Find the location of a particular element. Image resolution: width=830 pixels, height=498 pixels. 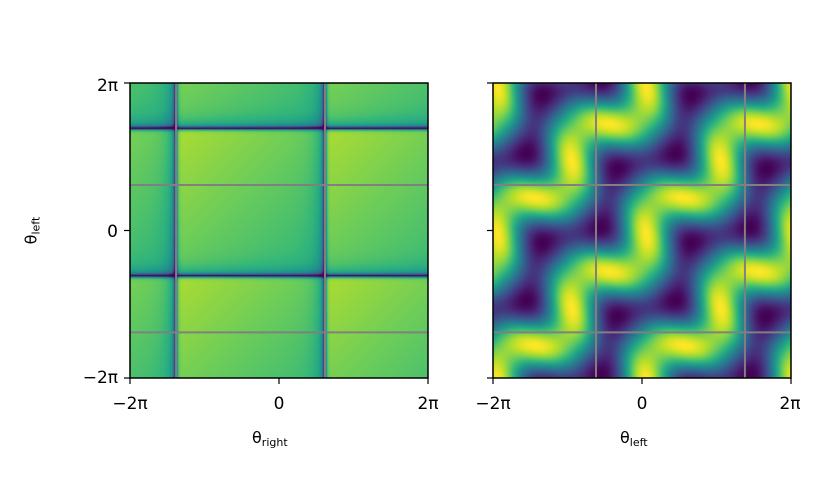

left-xtick-label: −2π is located at coordinates (130, 404).